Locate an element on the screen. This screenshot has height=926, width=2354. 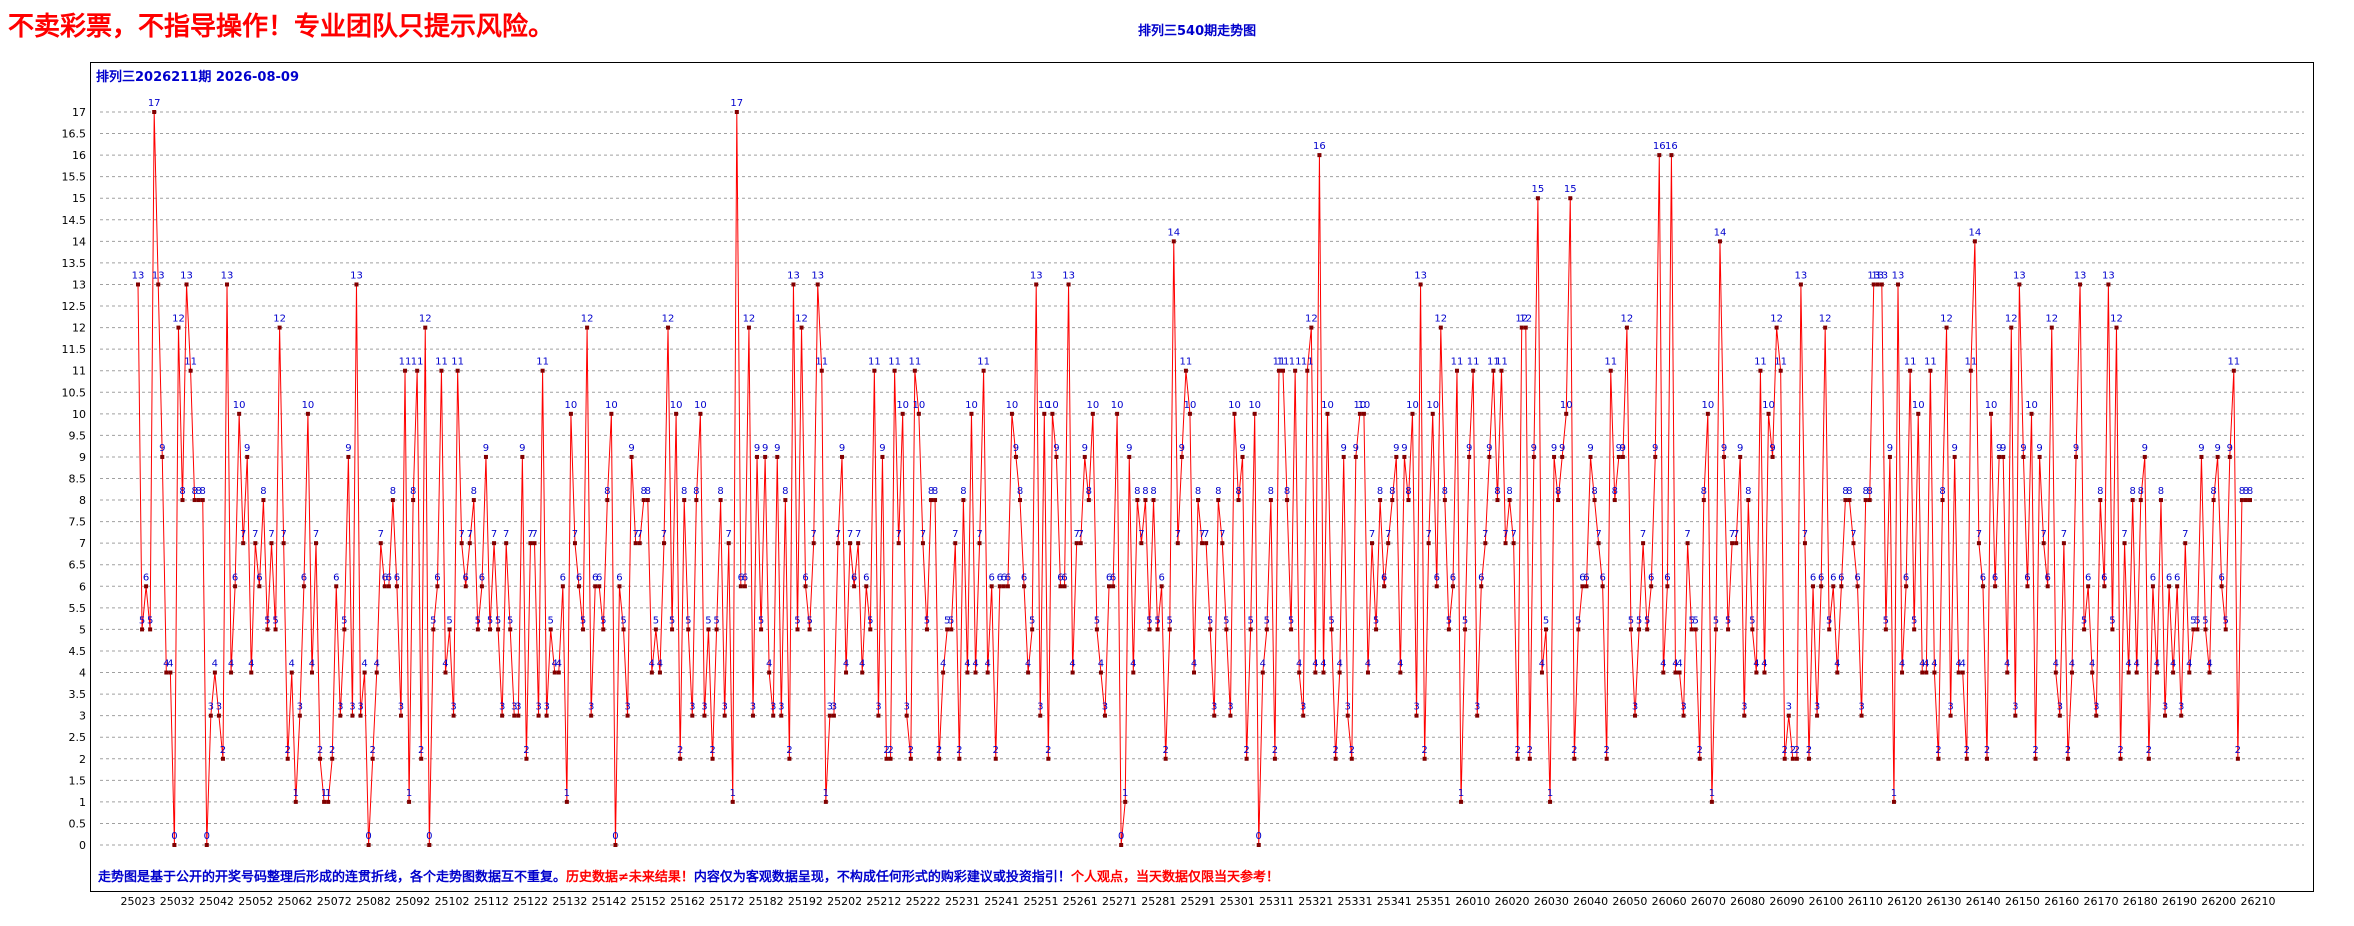
x-tick-label: 26070 is located at coordinates (1708, 901).